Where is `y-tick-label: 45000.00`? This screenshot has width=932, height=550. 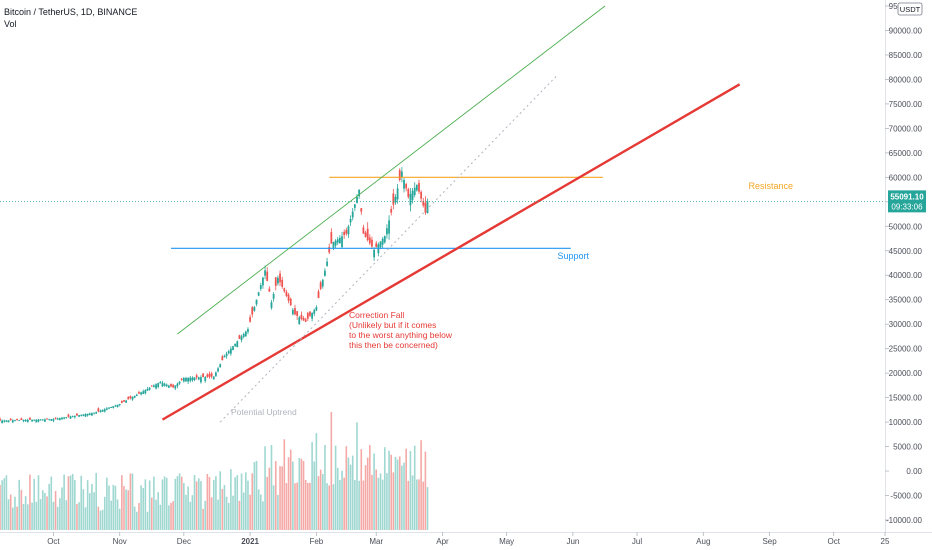 y-tick-label: 45000.00 is located at coordinates (906, 251).